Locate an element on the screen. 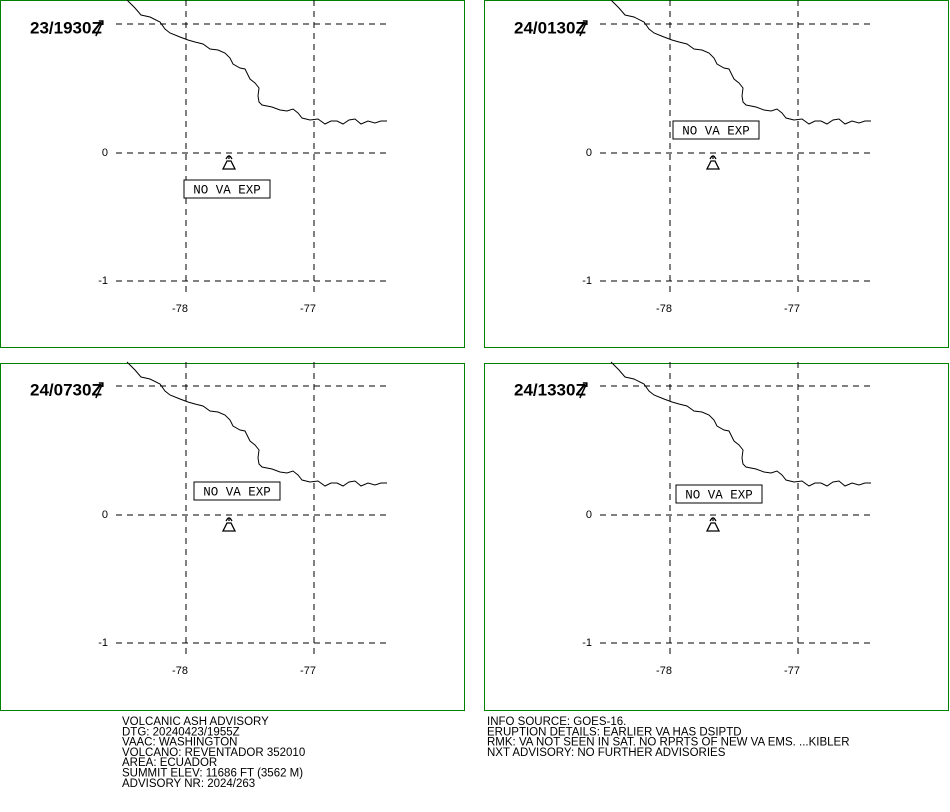  advisory-line: SUMMIT ELEV: 11686 FT (3562 M) is located at coordinates (212, 774).